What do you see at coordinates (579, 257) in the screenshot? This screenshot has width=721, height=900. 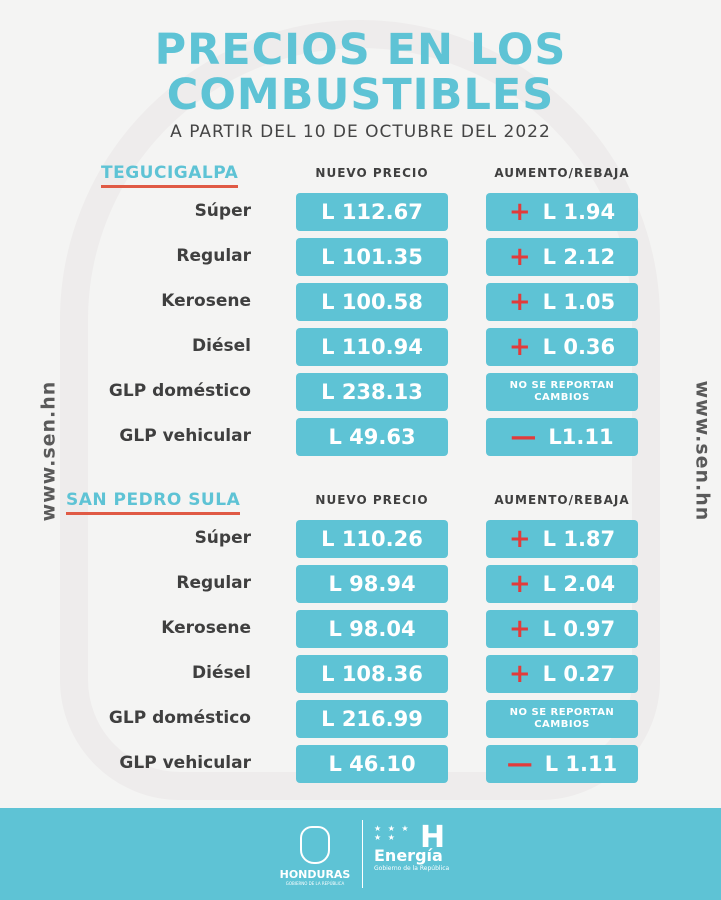 I see `change-value: L 2.12` at bounding box center [579, 257].